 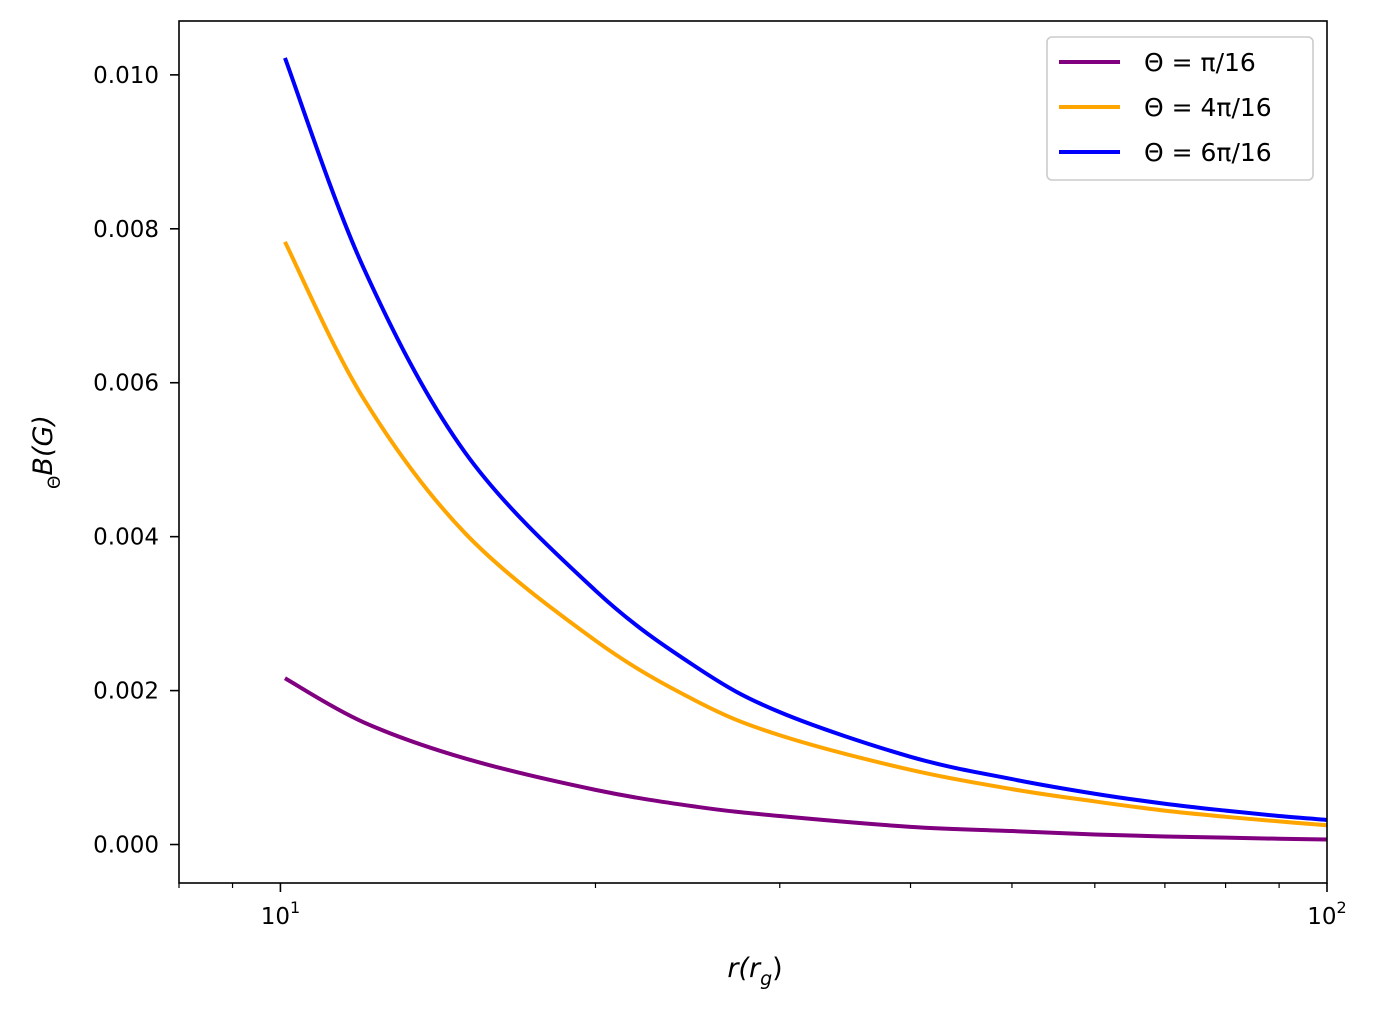 What do you see at coordinates (762, 906) in the screenshot?
I see `x-axis: 10¹ 10²` at bounding box center [762, 906].